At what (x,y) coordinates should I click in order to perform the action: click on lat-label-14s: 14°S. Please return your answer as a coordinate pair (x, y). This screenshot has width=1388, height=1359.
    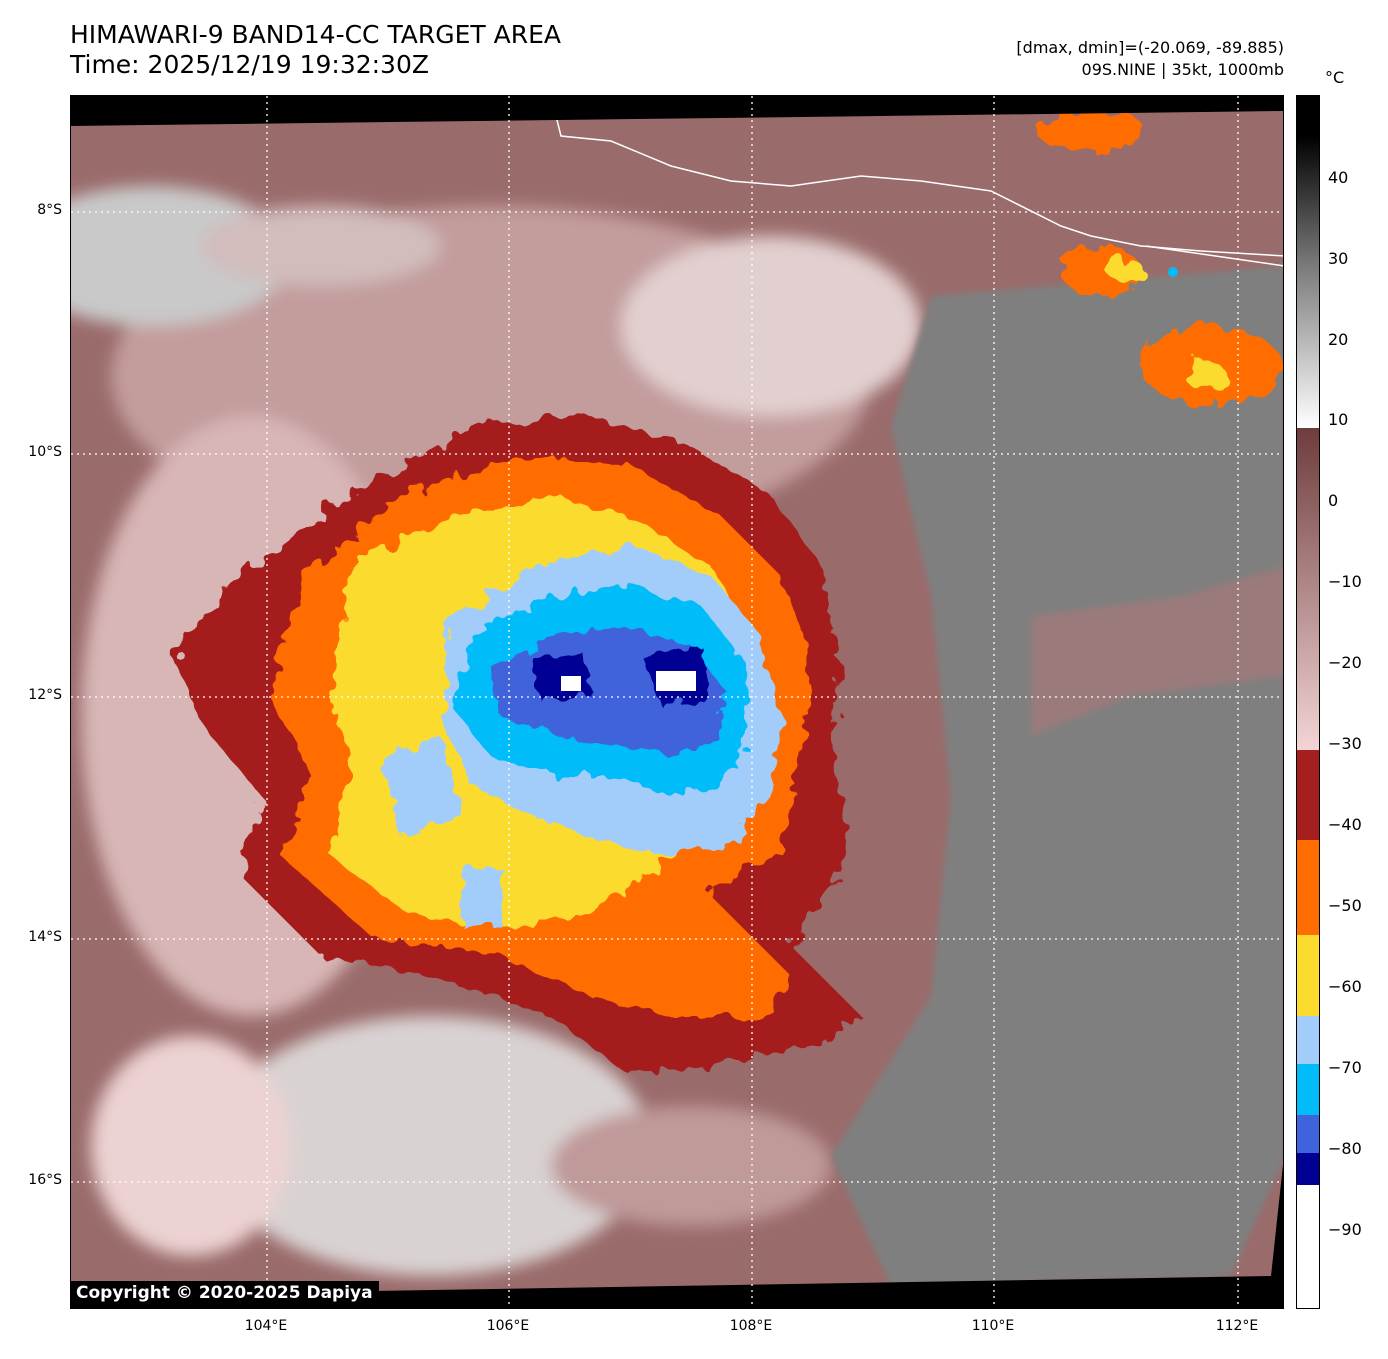
    Looking at the image, I should click on (45, 937).